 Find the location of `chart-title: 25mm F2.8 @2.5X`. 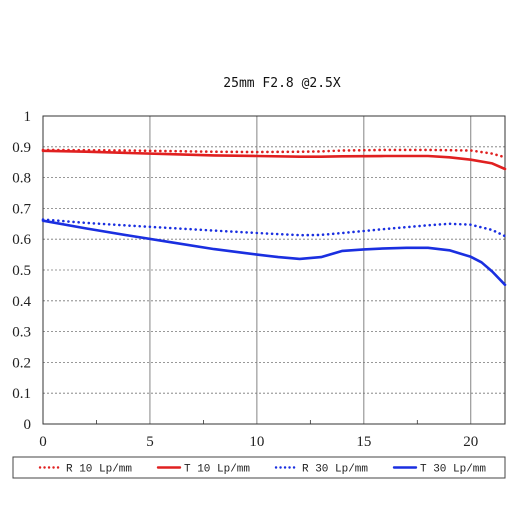

chart-title: 25mm F2.8 @2.5X is located at coordinates (282, 83).